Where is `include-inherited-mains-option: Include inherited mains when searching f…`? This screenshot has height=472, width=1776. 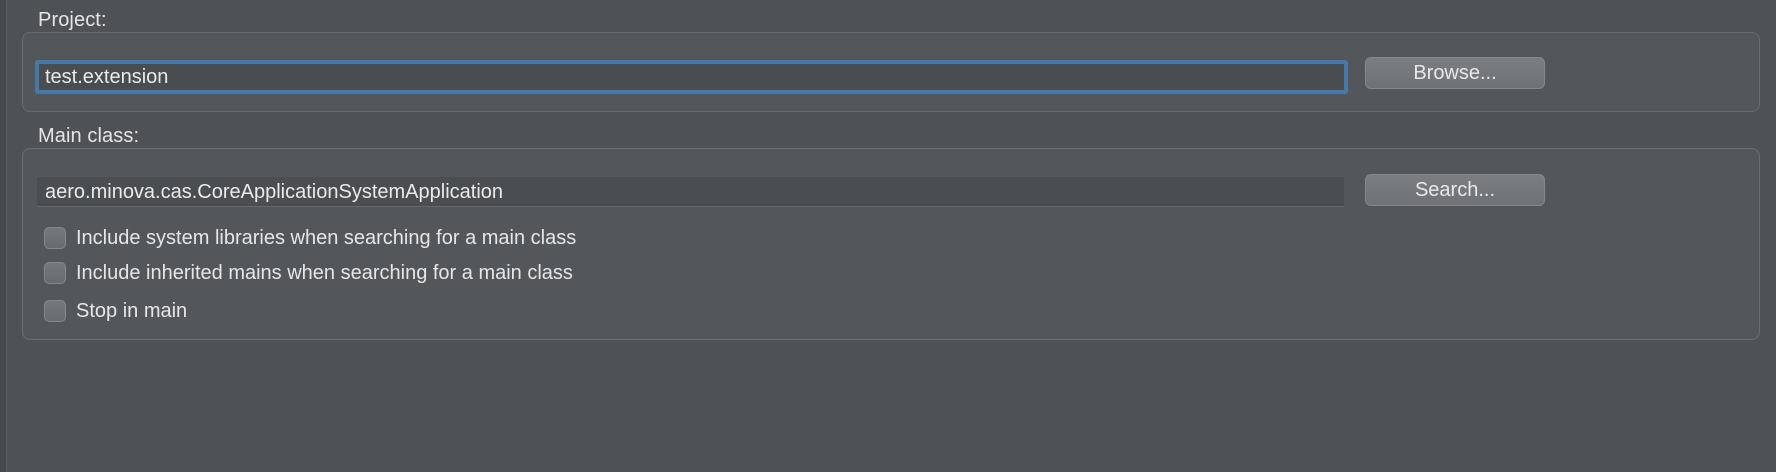 include-inherited-mains-option: Include inherited mains when searching f… is located at coordinates (308, 273).